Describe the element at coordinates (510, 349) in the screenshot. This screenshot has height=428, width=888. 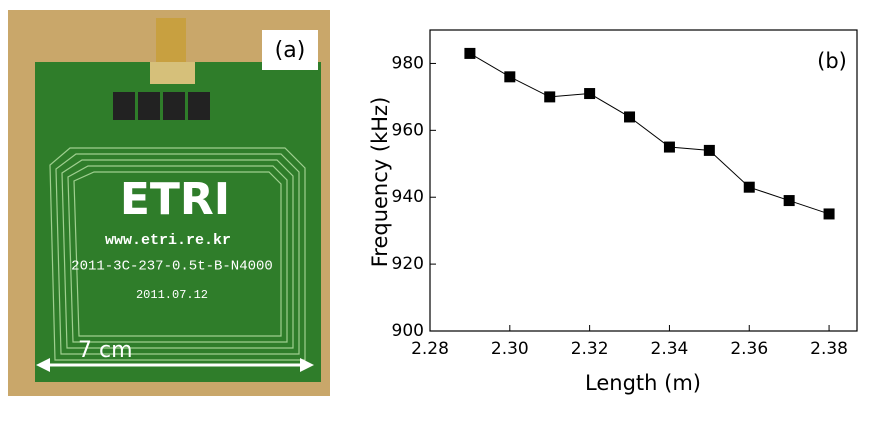
I see `x-tick-label: 2.30` at that location.